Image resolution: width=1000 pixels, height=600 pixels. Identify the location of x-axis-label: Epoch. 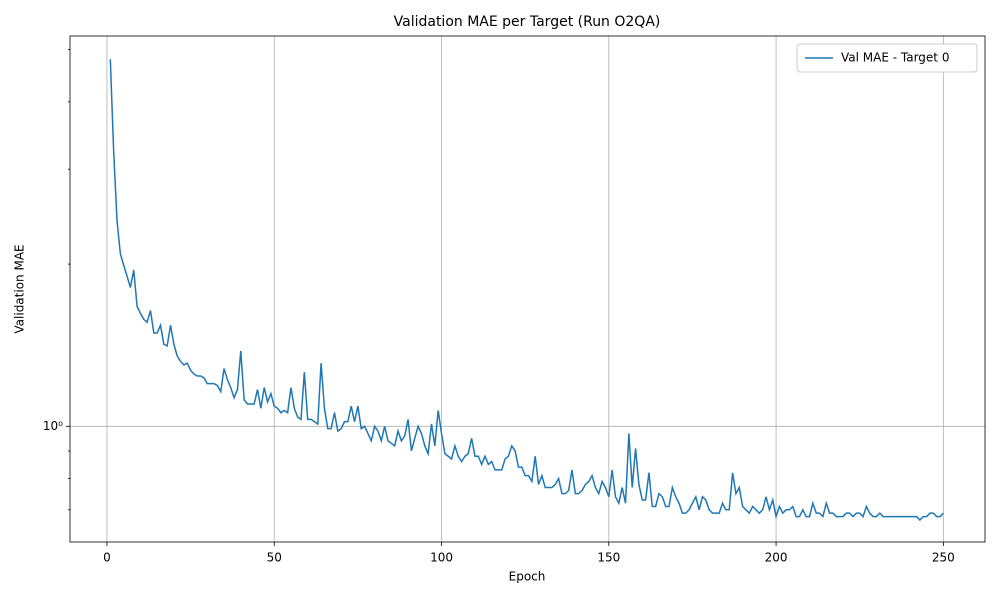
(527, 577).